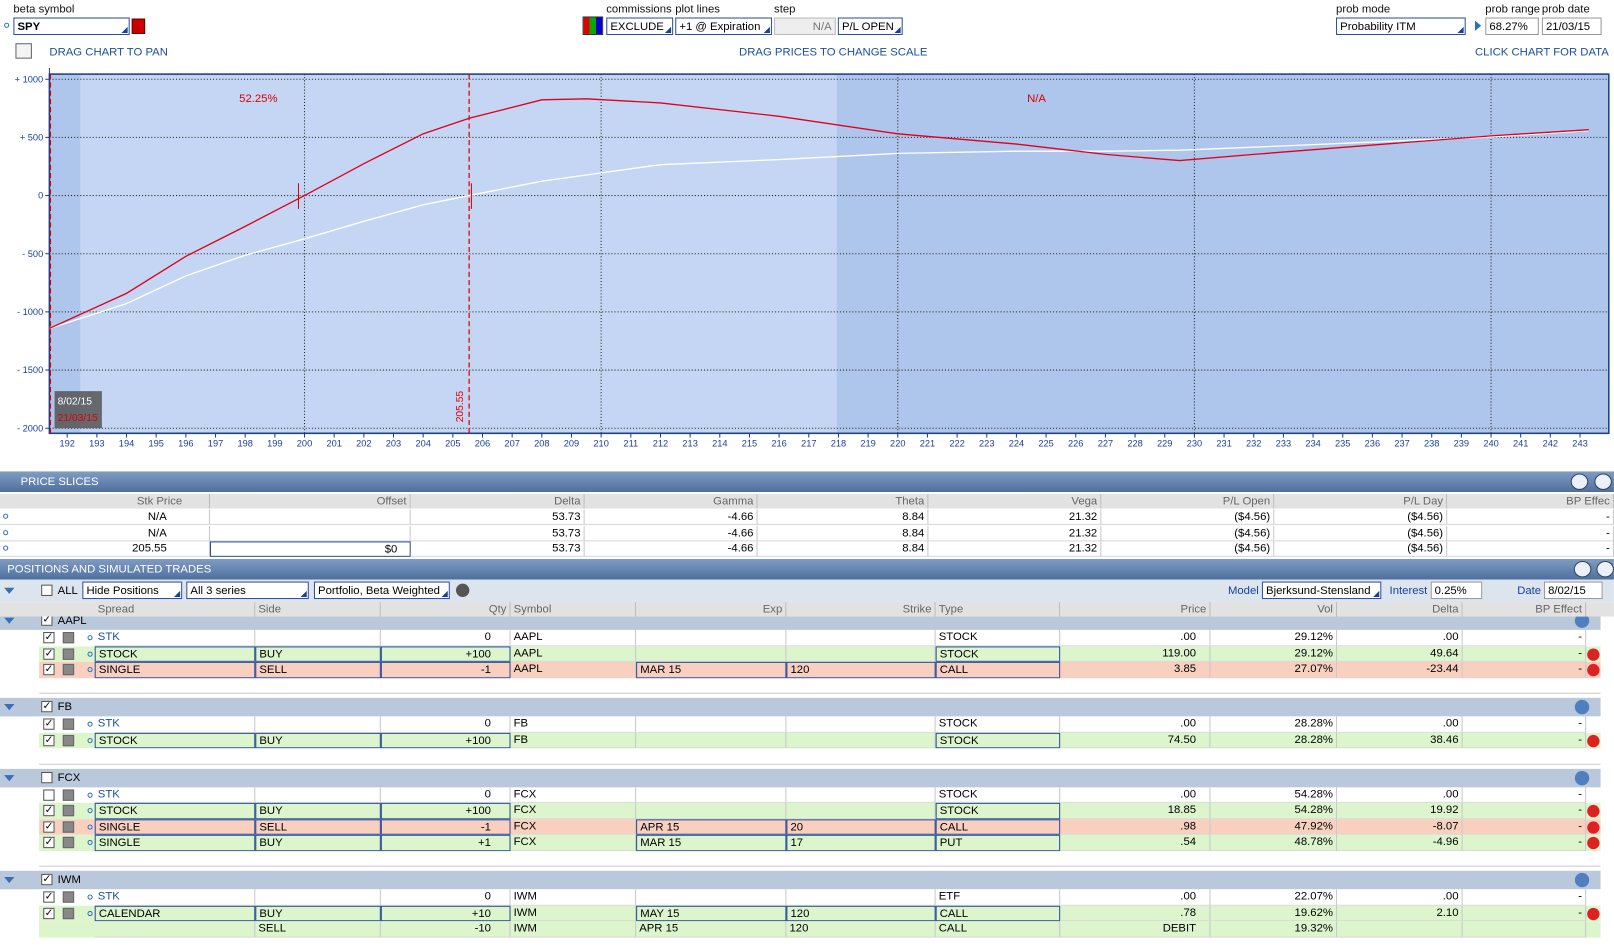 The width and height of the screenshot is (1614, 947). What do you see at coordinates (1530, 517) in the screenshot?
I see `cell: -` at bounding box center [1530, 517].